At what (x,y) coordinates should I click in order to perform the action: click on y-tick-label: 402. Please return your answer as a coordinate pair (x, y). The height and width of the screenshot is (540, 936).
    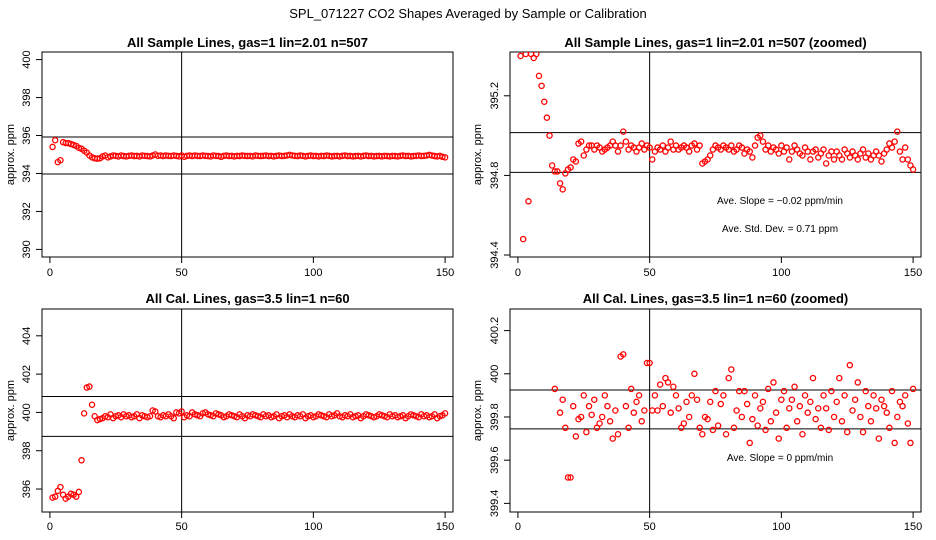
    Looking at the image, I should click on (27, 374).